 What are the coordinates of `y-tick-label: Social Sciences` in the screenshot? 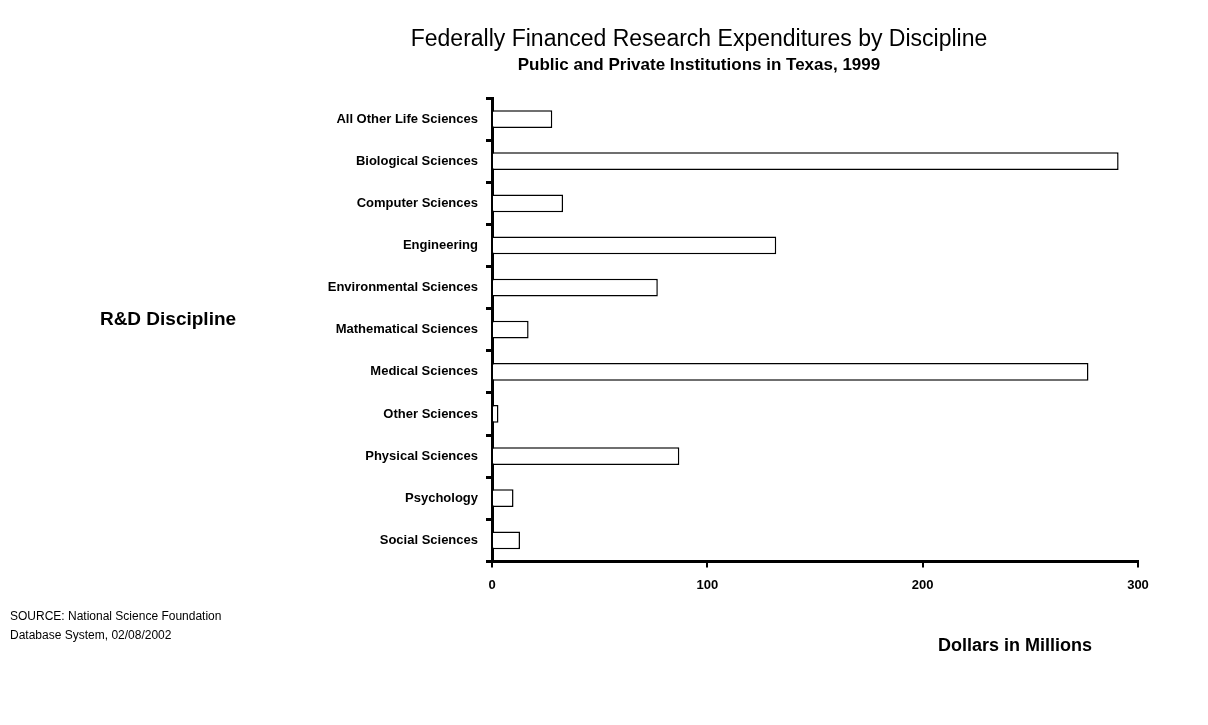 It's located at (428, 539).